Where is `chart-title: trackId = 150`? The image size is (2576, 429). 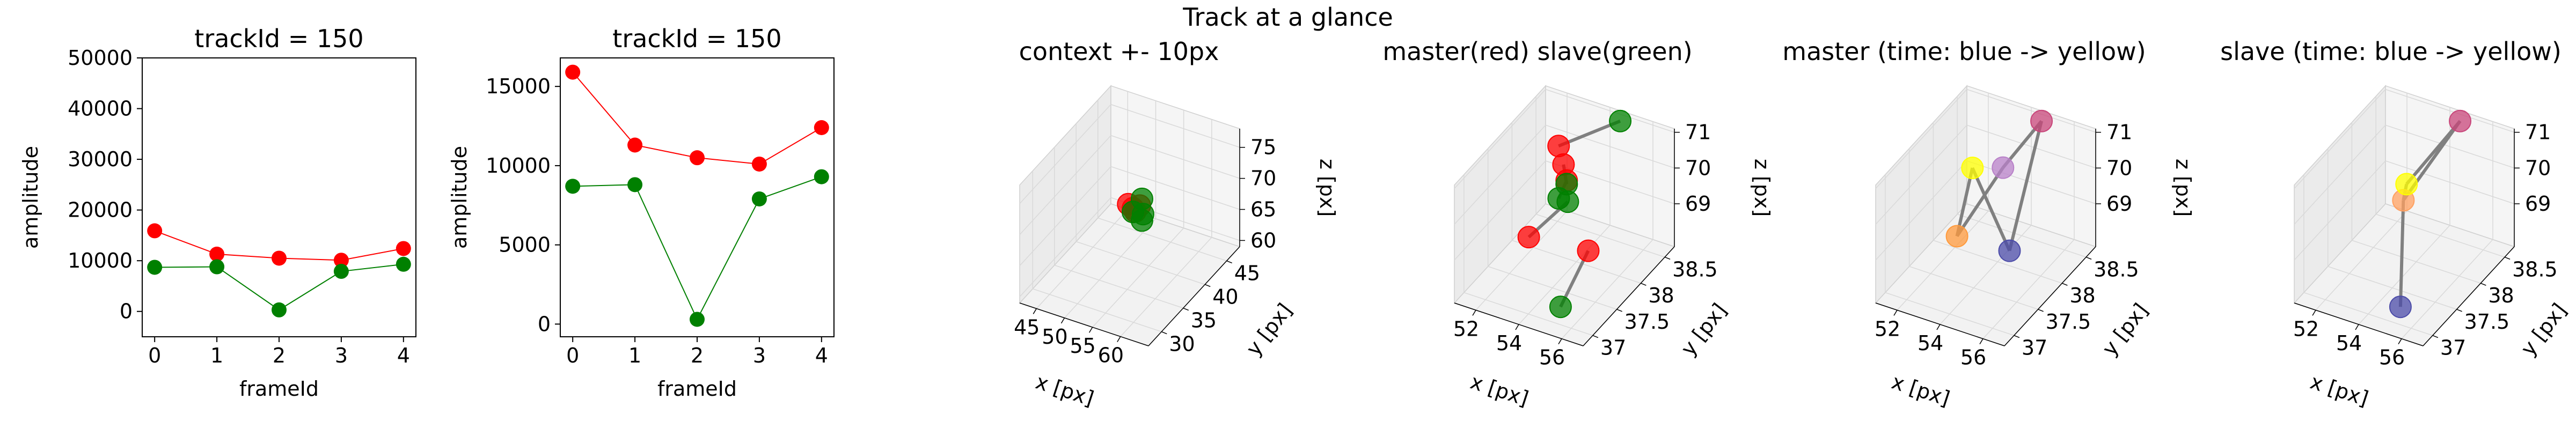
chart-title: trackId = 150 is located at coordinates (696, 38).